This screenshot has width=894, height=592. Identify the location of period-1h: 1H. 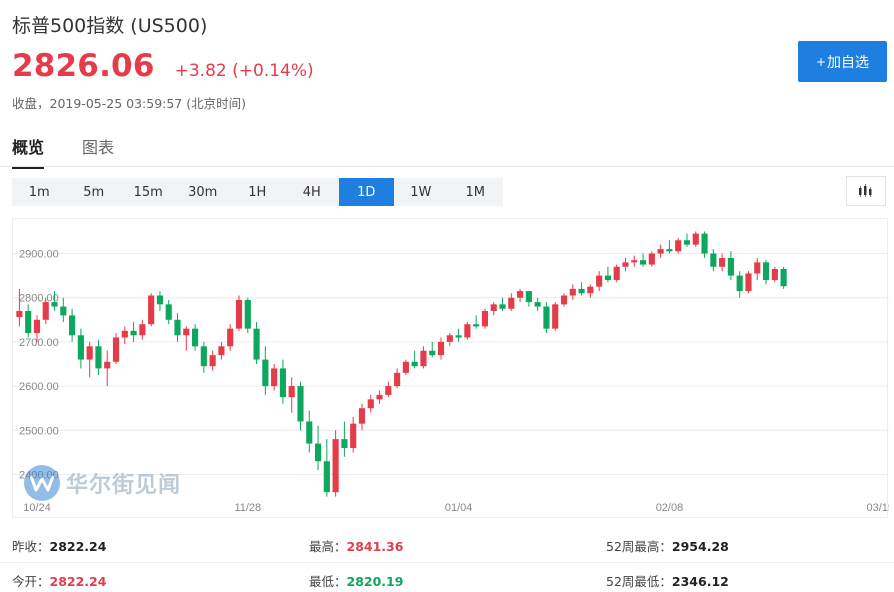
(257, 192).